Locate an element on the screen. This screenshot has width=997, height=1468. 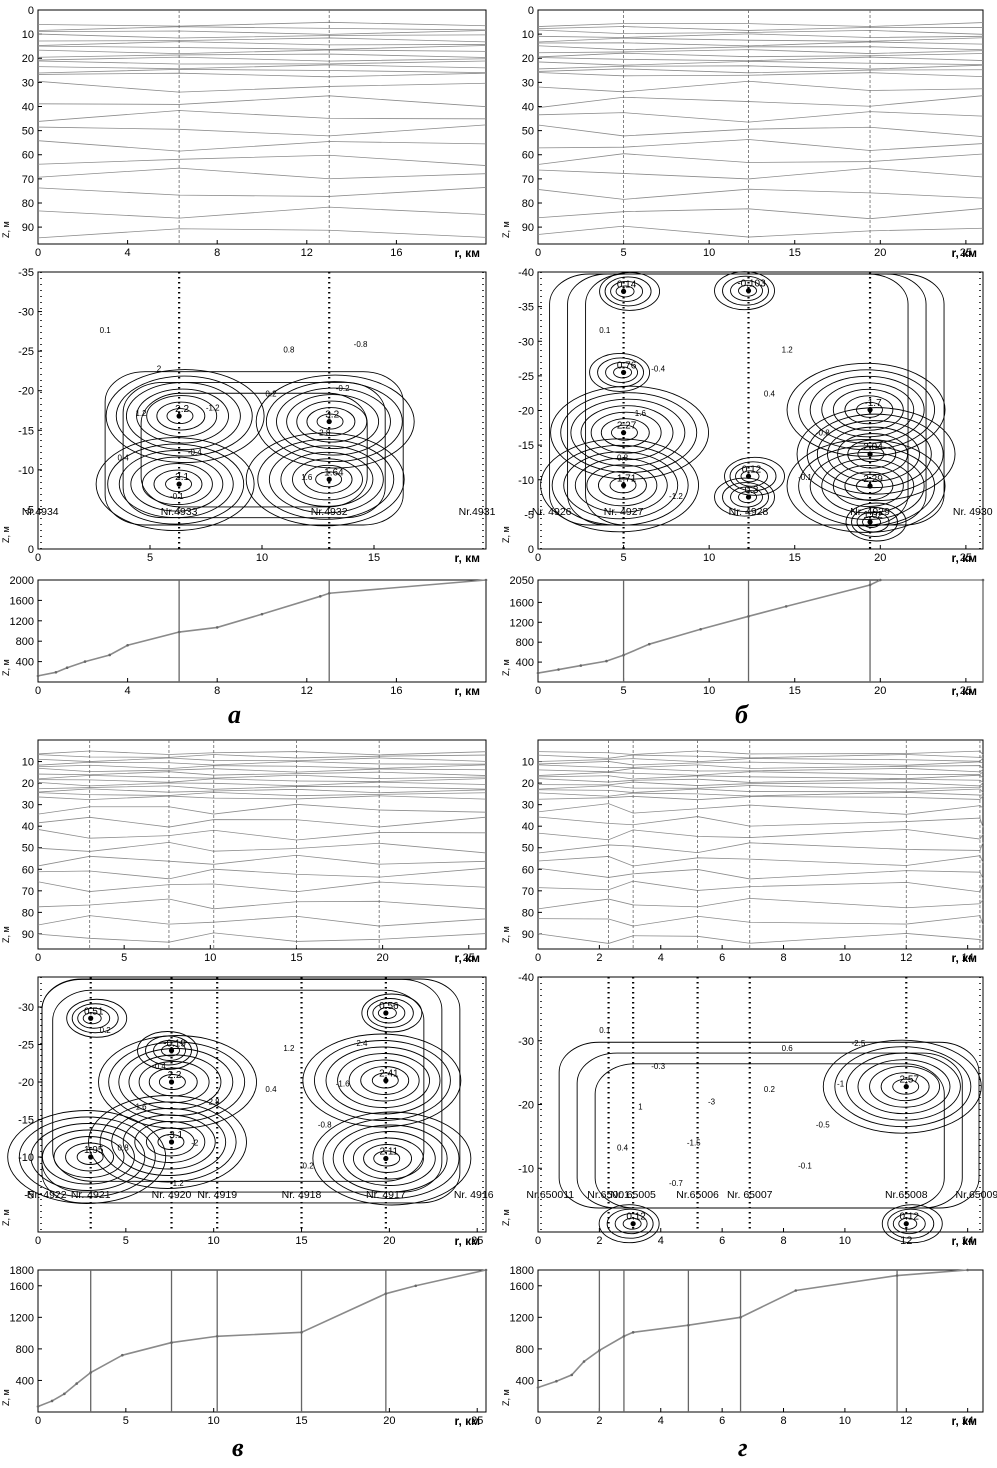
y-tick-label: 1600 is located at coordinates (522, 1287).